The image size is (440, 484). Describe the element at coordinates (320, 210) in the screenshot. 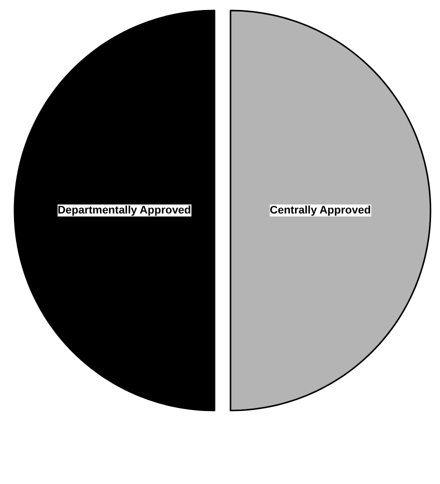

I see `slice-label: Centrally Approved` at that location.